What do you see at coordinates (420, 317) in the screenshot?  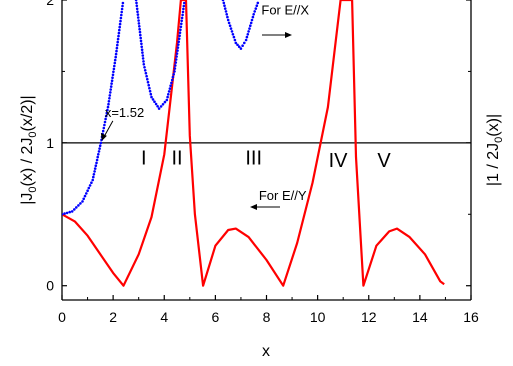 I see `x-tick-label: 14` at bounding box center [420, 317].